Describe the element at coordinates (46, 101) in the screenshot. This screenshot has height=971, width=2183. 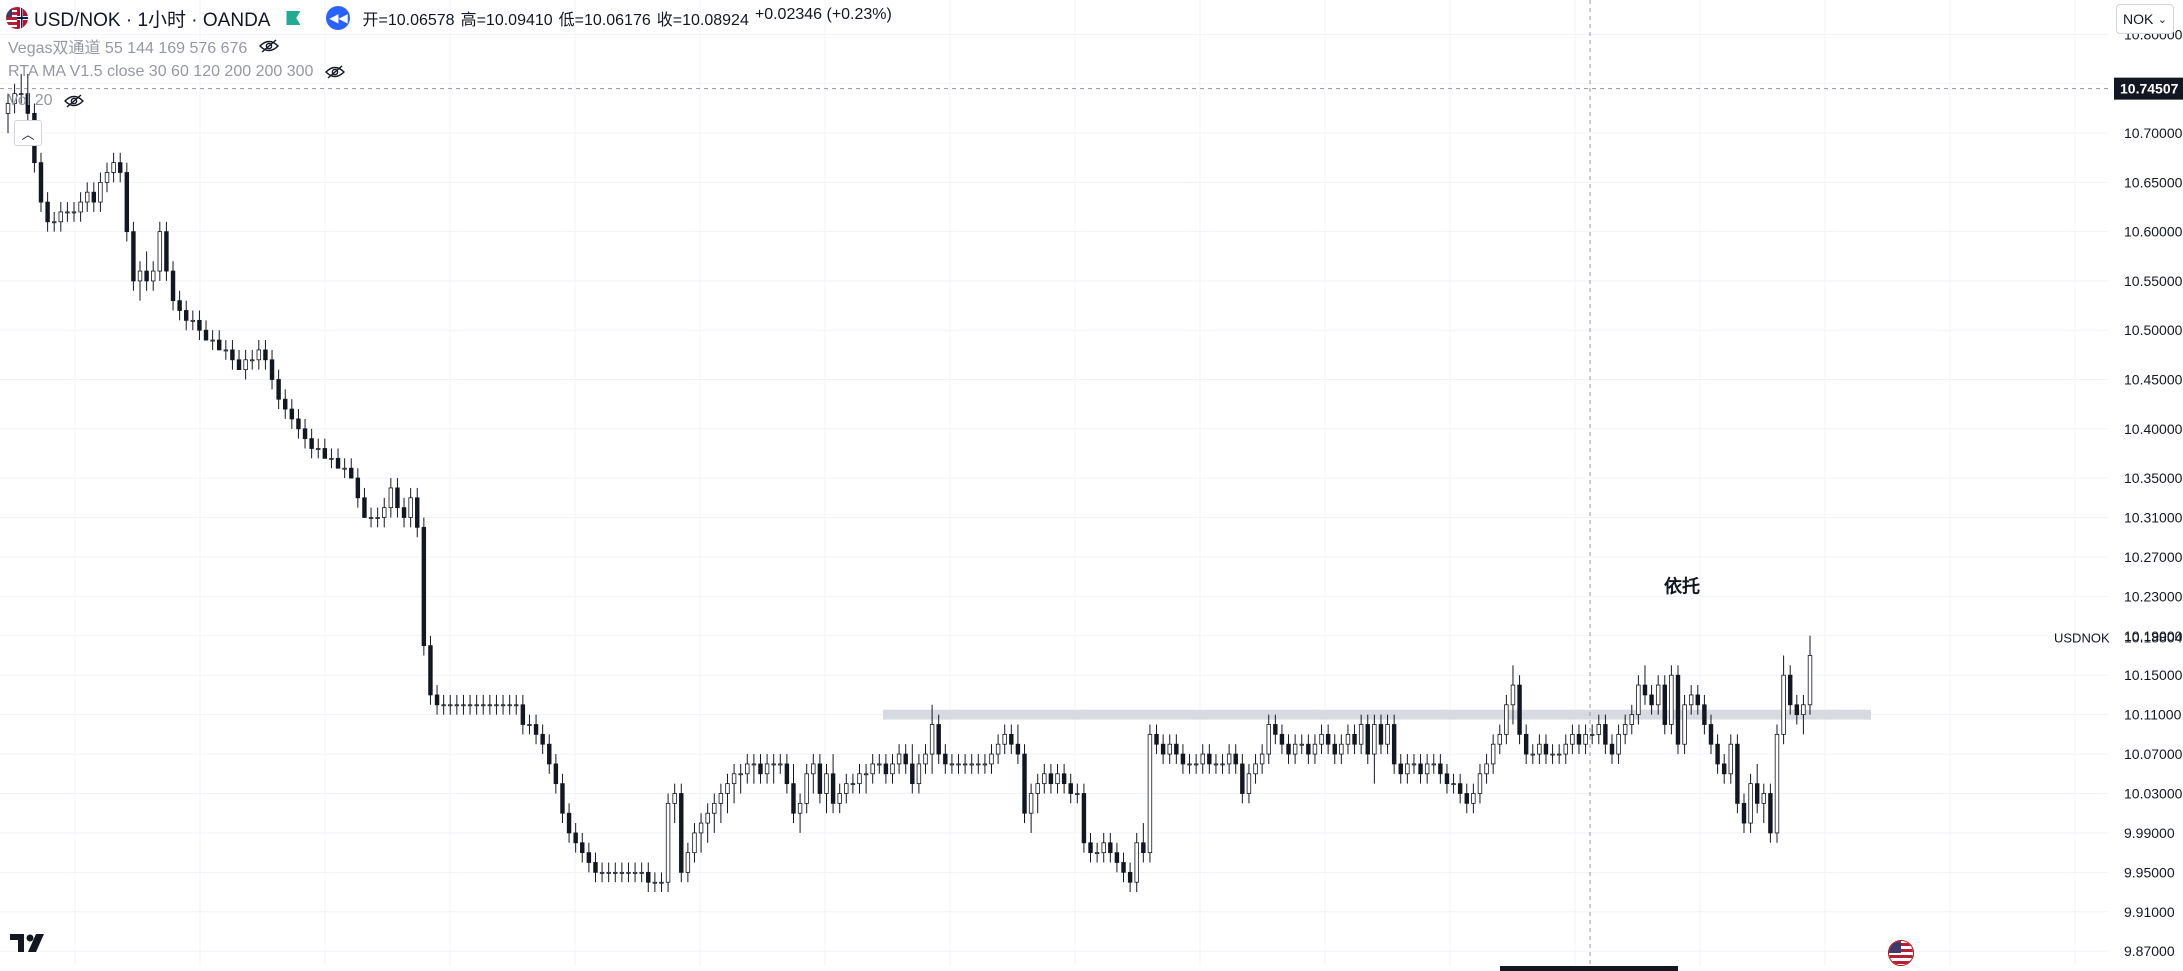
I see `indicator-vol: Vol 20` at that location.